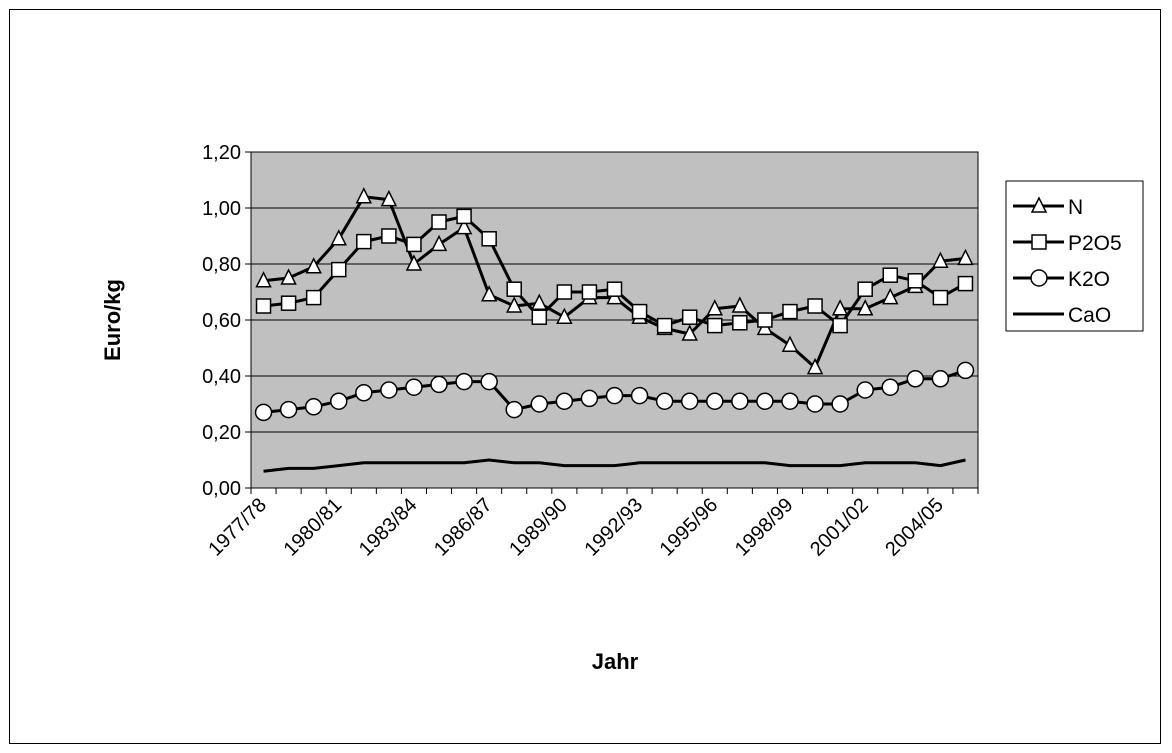 The height and width of the screenshot is (753, 1172). Describe the element at coordinates (615, 661) in the screenshot. I see `x-axis-title: Jahr` at that location.